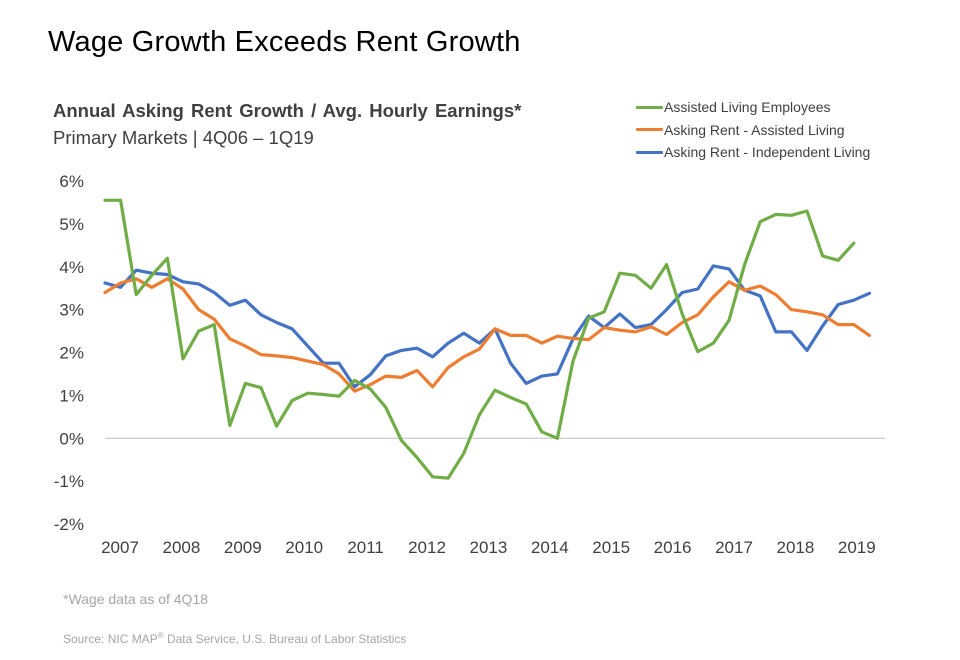  I want to click on footnote: *Wage data as of 4Q18, so click(136, 599).